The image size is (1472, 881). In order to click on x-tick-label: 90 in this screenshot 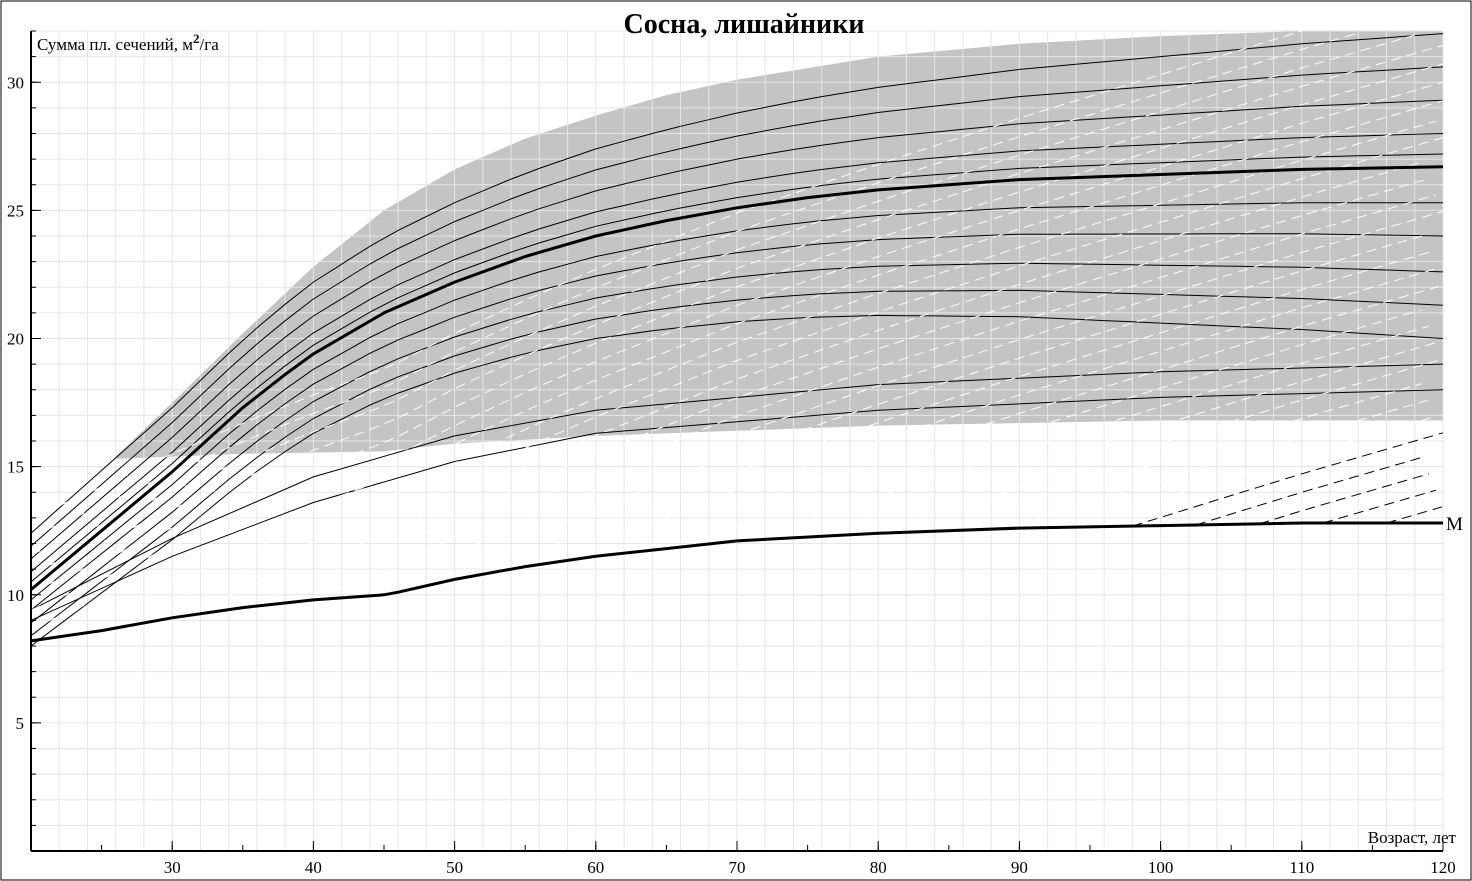, I will do `click(1019, 867)`.